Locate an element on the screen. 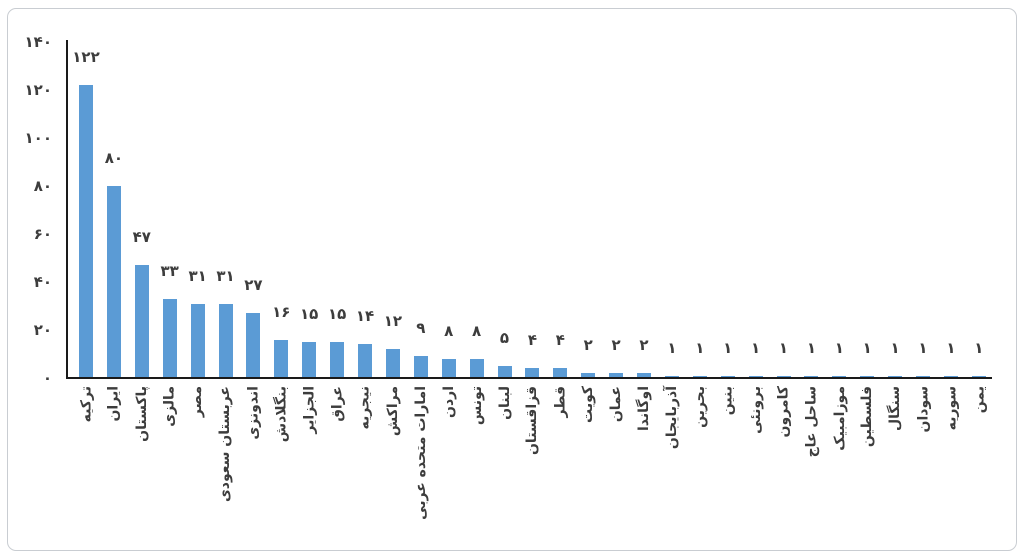 This screenshot has width=1024, height=559. y-axis-tick-label: ۸۰ is located at coordinates (42, 186).